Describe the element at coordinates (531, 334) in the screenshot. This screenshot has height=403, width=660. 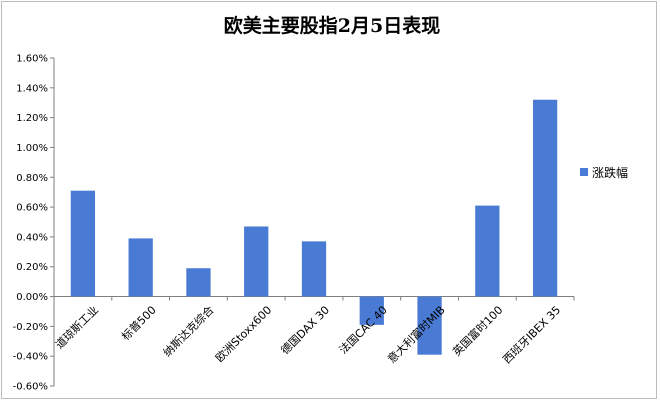
I see `category-label: 西班牙IBEX 35` at that location.